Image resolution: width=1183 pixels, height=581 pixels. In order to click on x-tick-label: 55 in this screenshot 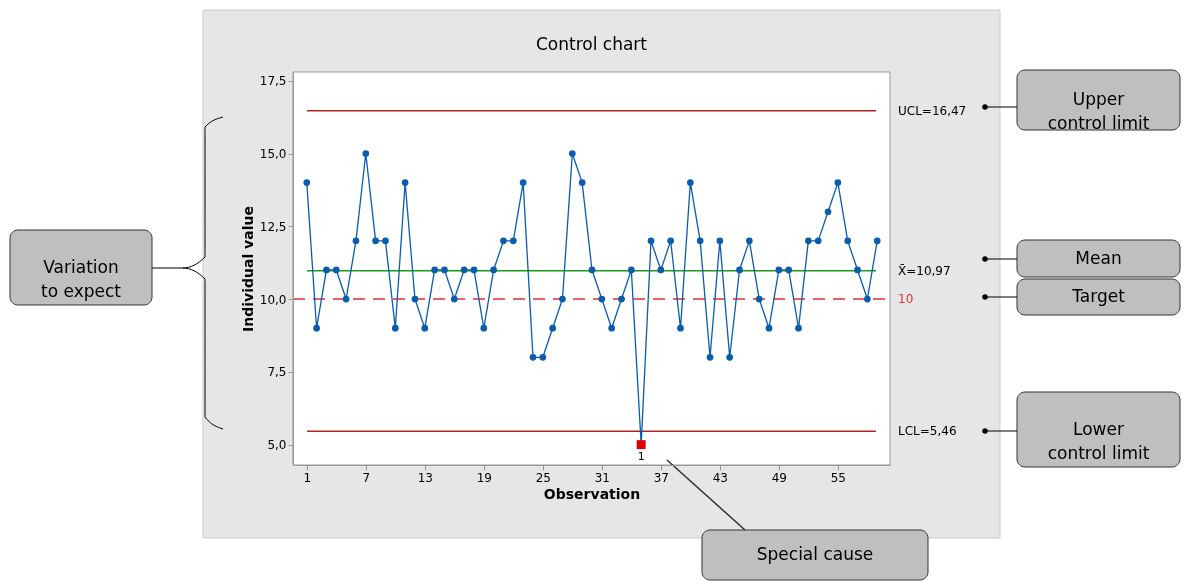, I will do `click(838, 477)`.